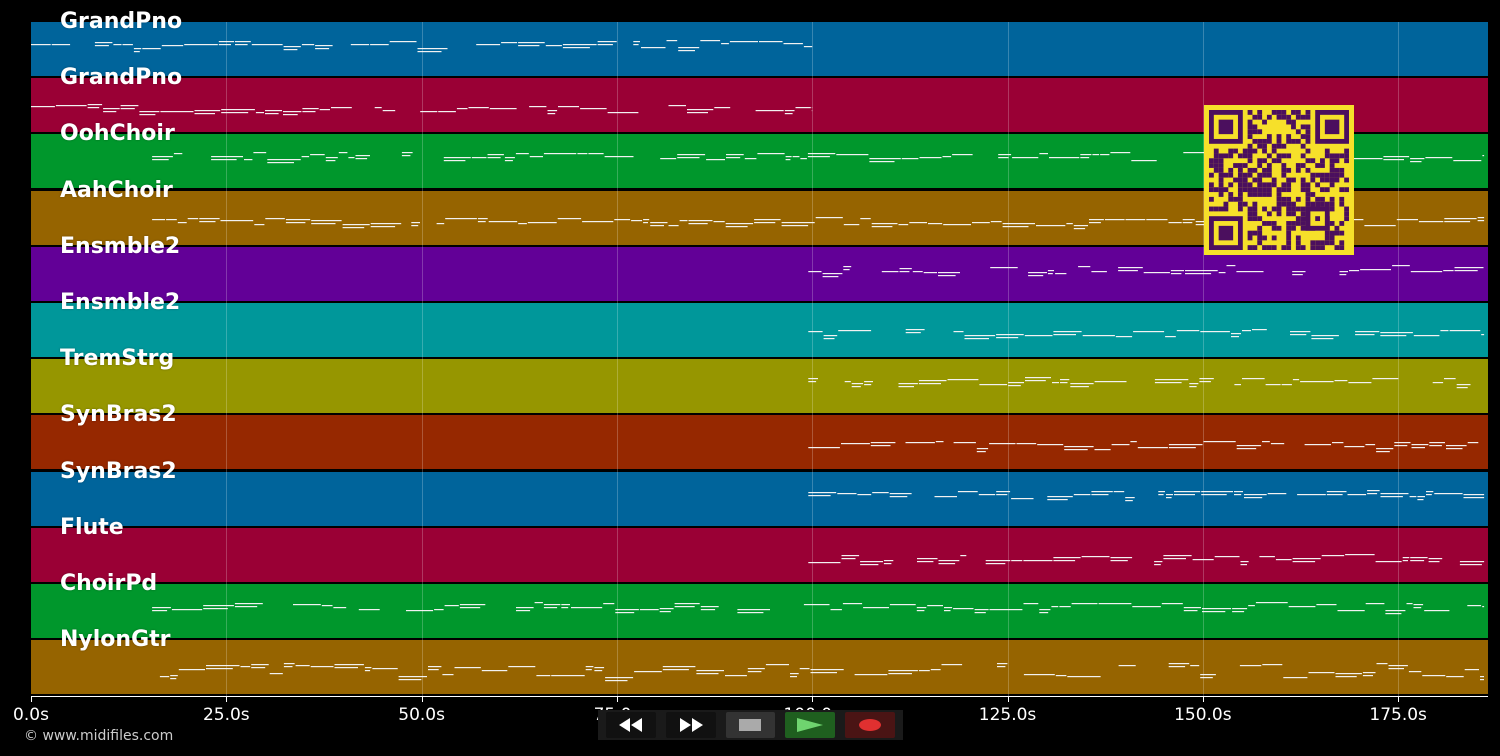 This screenshot has height=756, width=1500. I want to click on play-button, so click(810, 725).